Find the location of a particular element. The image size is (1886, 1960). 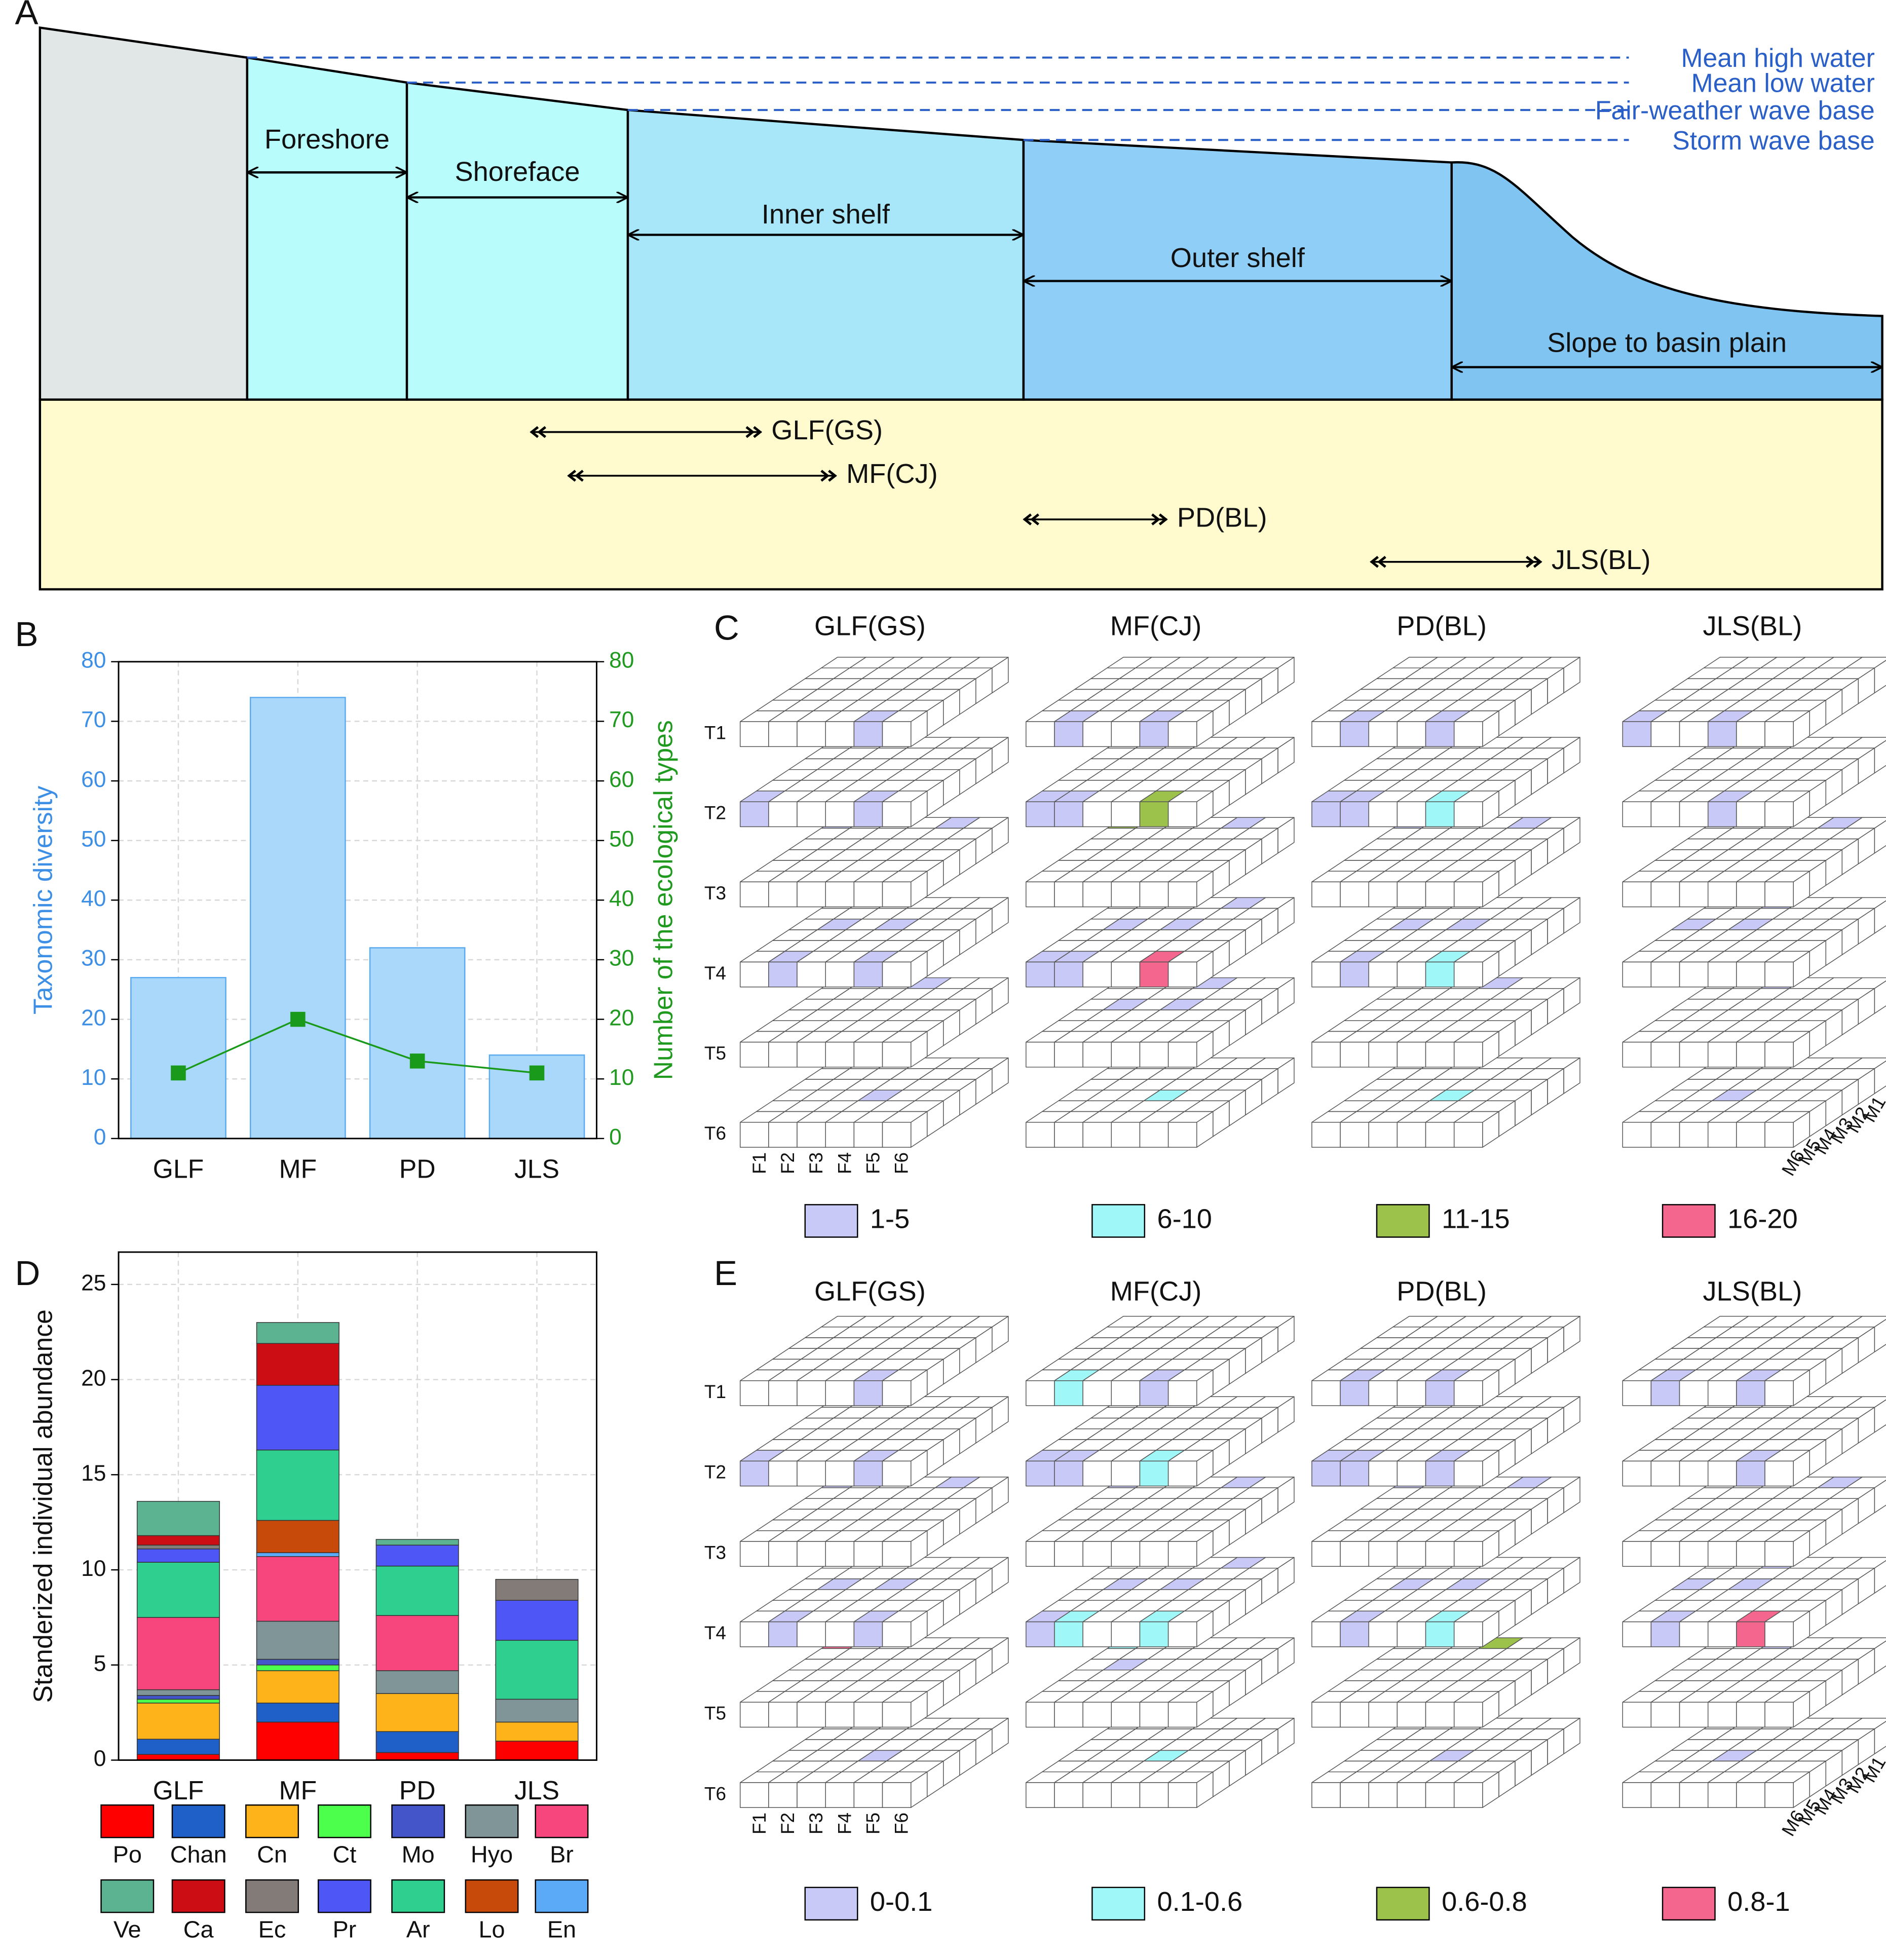

layer-label: T2 is located at coordinates (715, 813).